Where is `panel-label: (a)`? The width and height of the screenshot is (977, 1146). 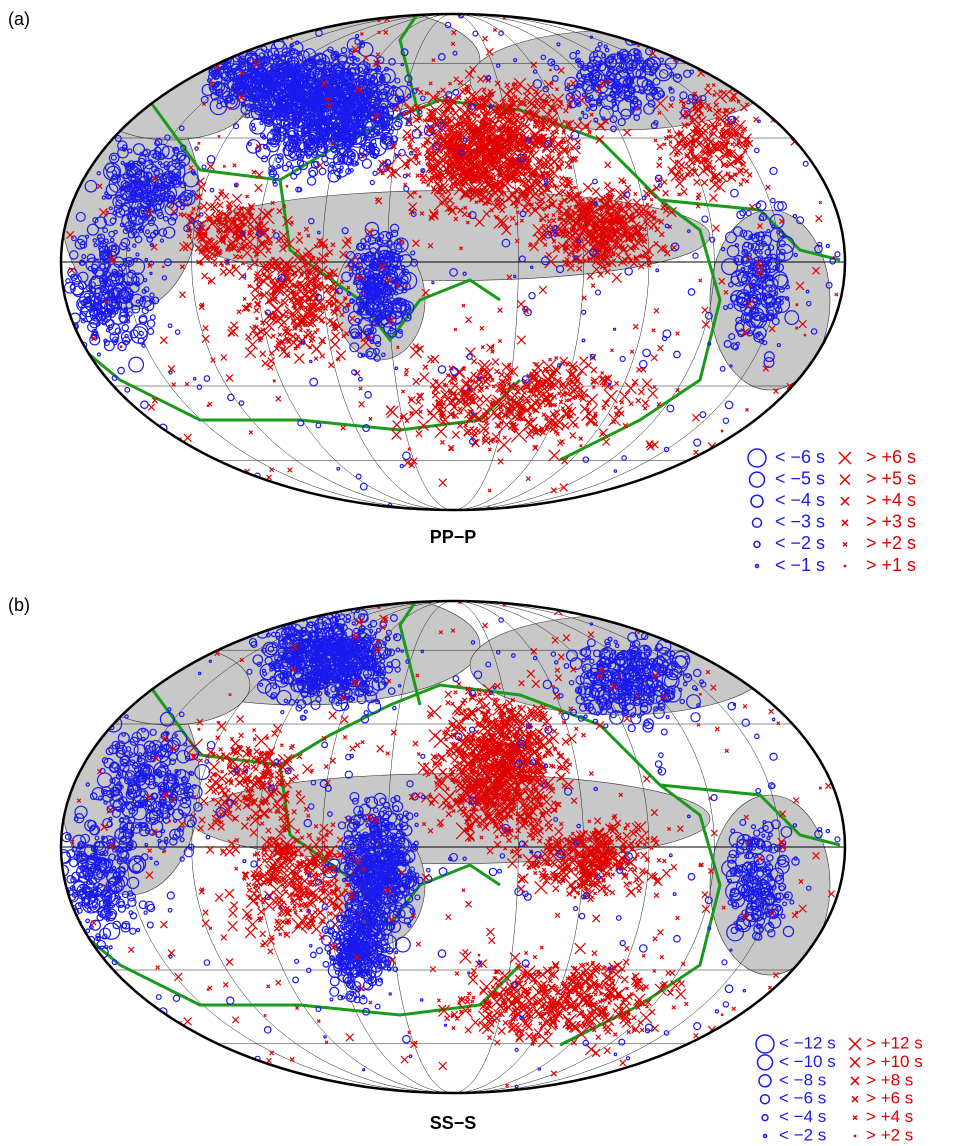
panel-label: (a) is located at coordinates (19, 19).